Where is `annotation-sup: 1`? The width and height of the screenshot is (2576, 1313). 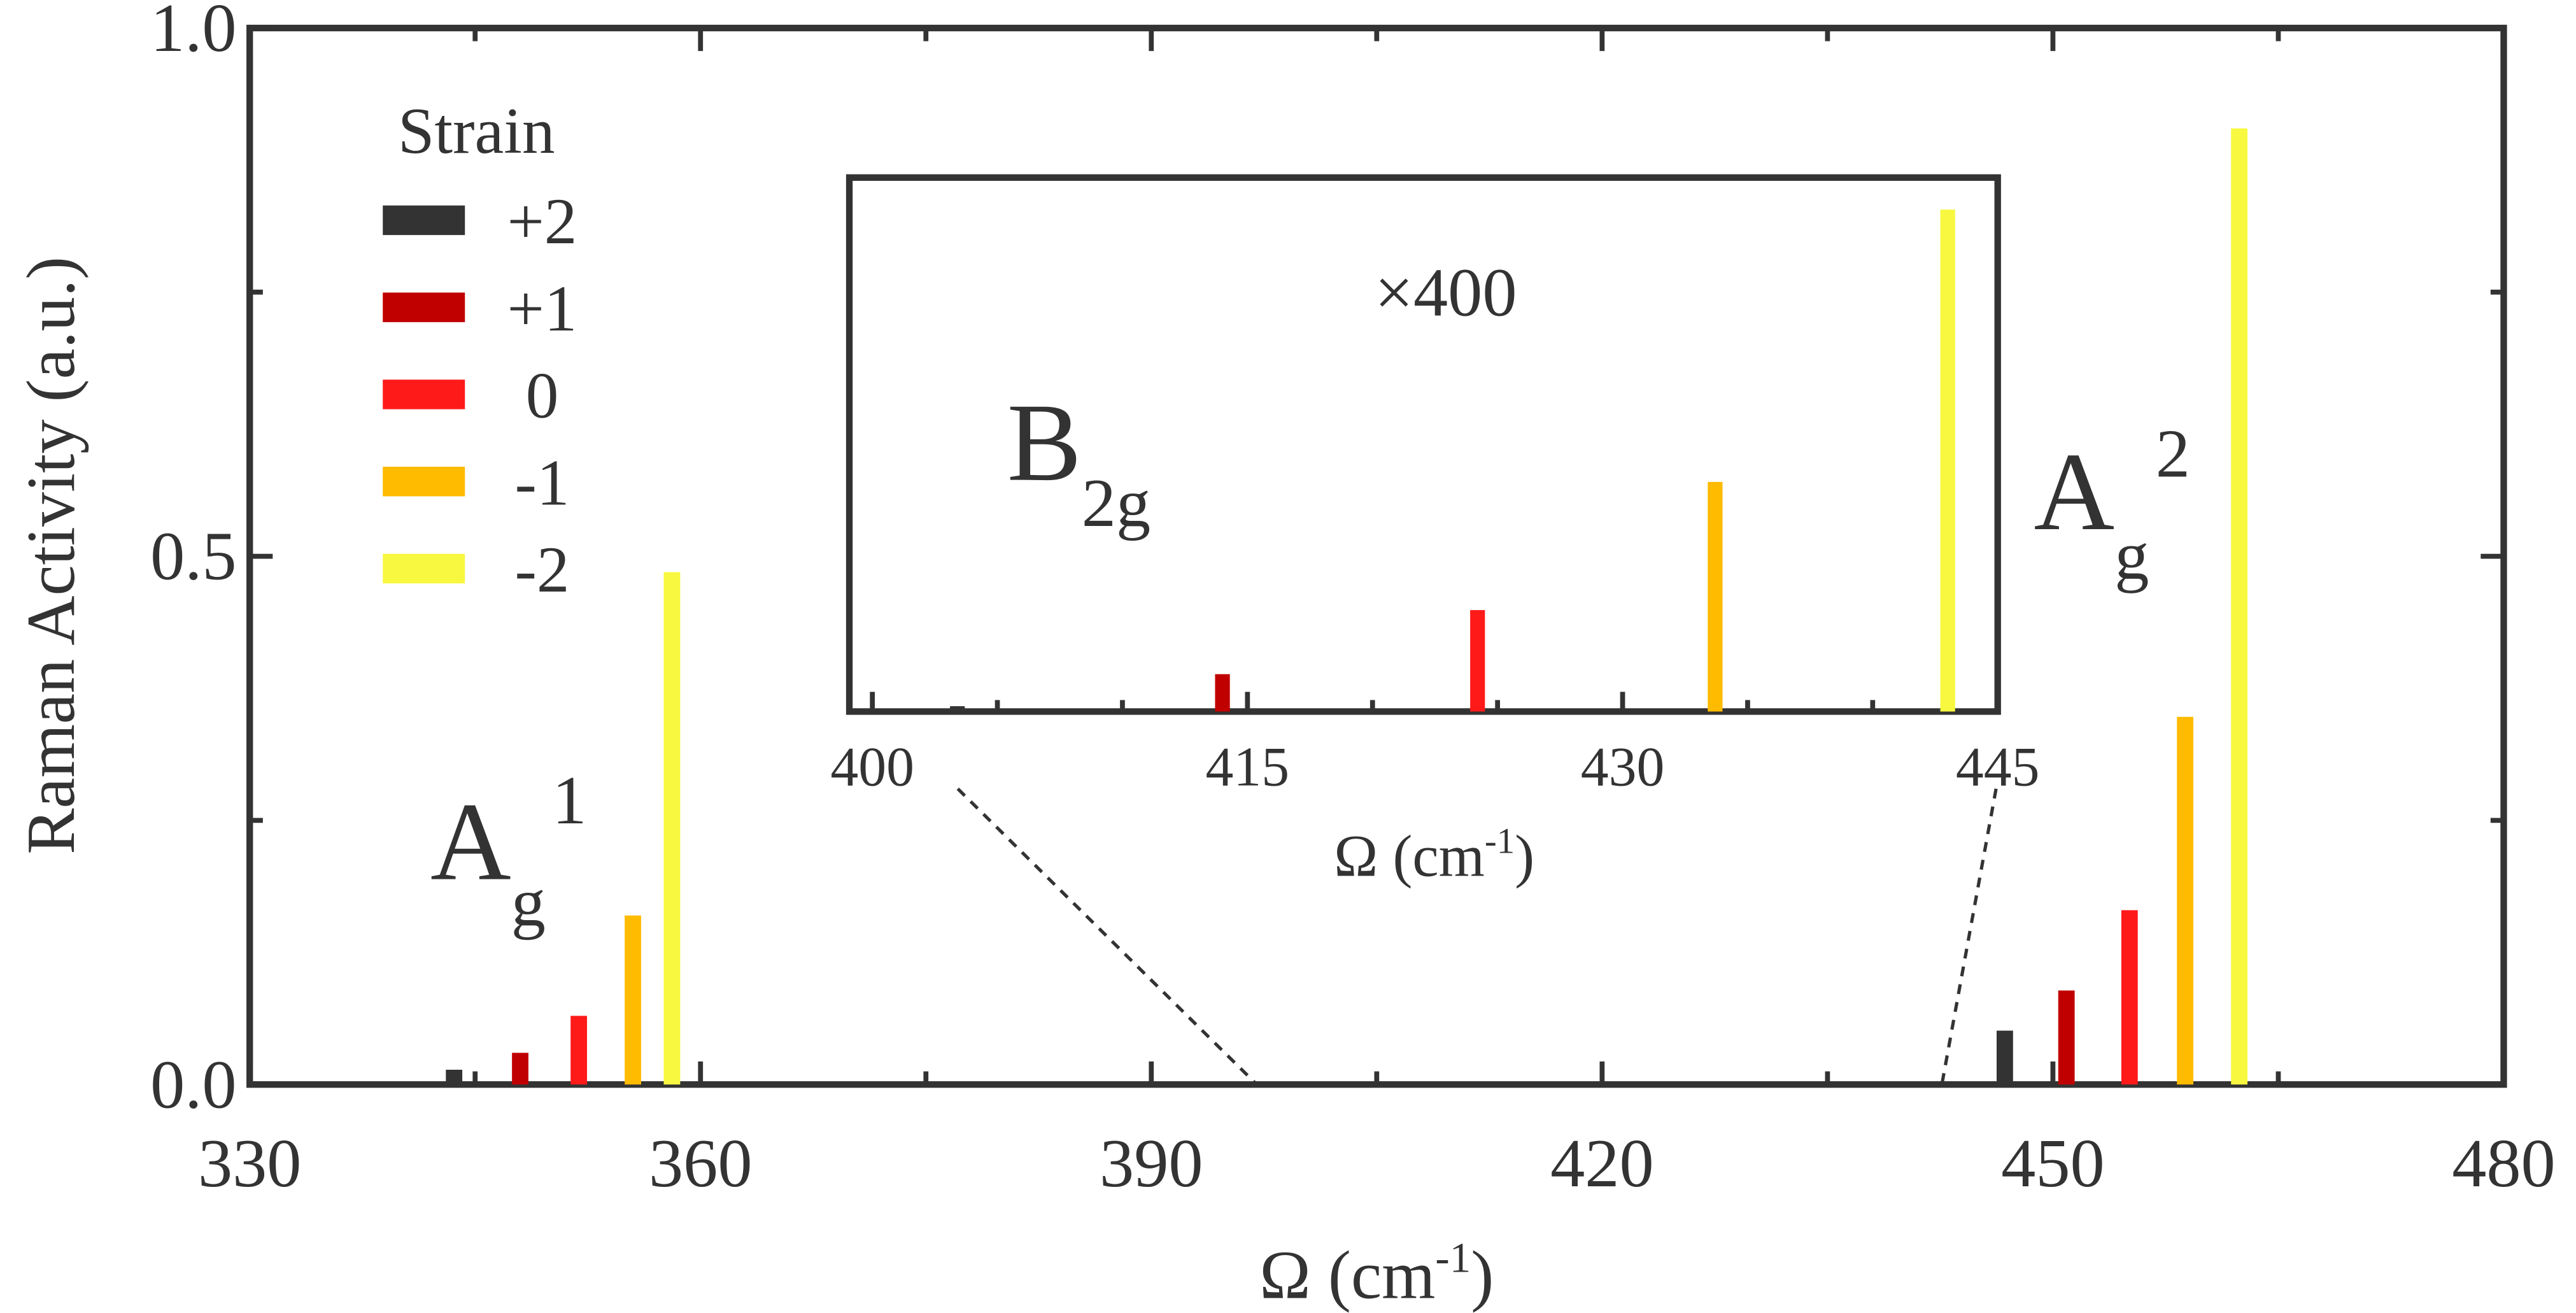 annotation-sup: 1 is located at coordinates (569, 800).